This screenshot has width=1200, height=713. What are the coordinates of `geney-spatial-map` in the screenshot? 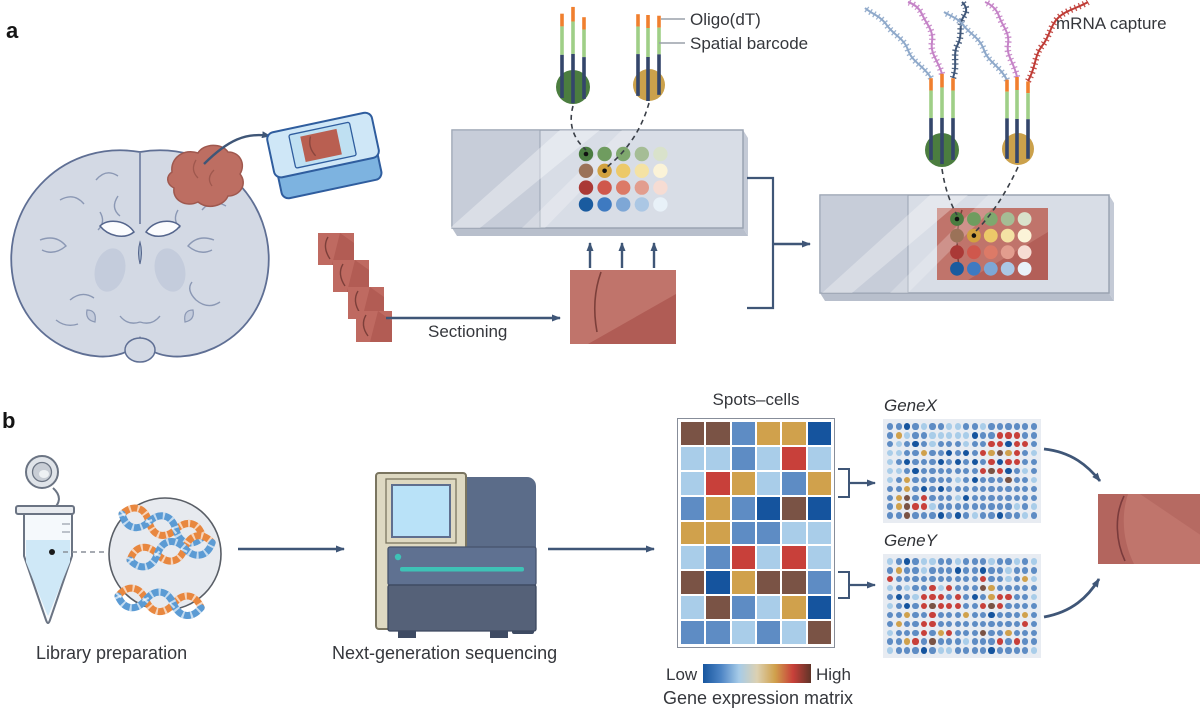 It's located at (962, 606).